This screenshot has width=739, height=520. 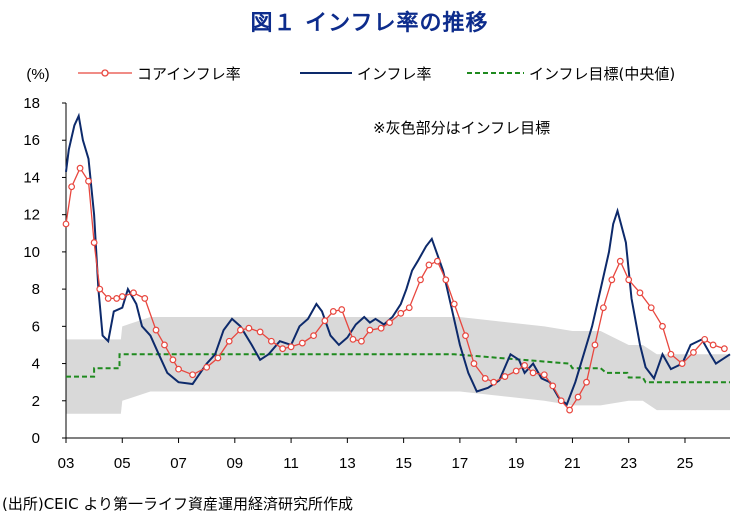 What do you see at coordinates (37, 74) in the screenshot?
I see `y-axis-label: (%)` at bounding box center [37, 74].